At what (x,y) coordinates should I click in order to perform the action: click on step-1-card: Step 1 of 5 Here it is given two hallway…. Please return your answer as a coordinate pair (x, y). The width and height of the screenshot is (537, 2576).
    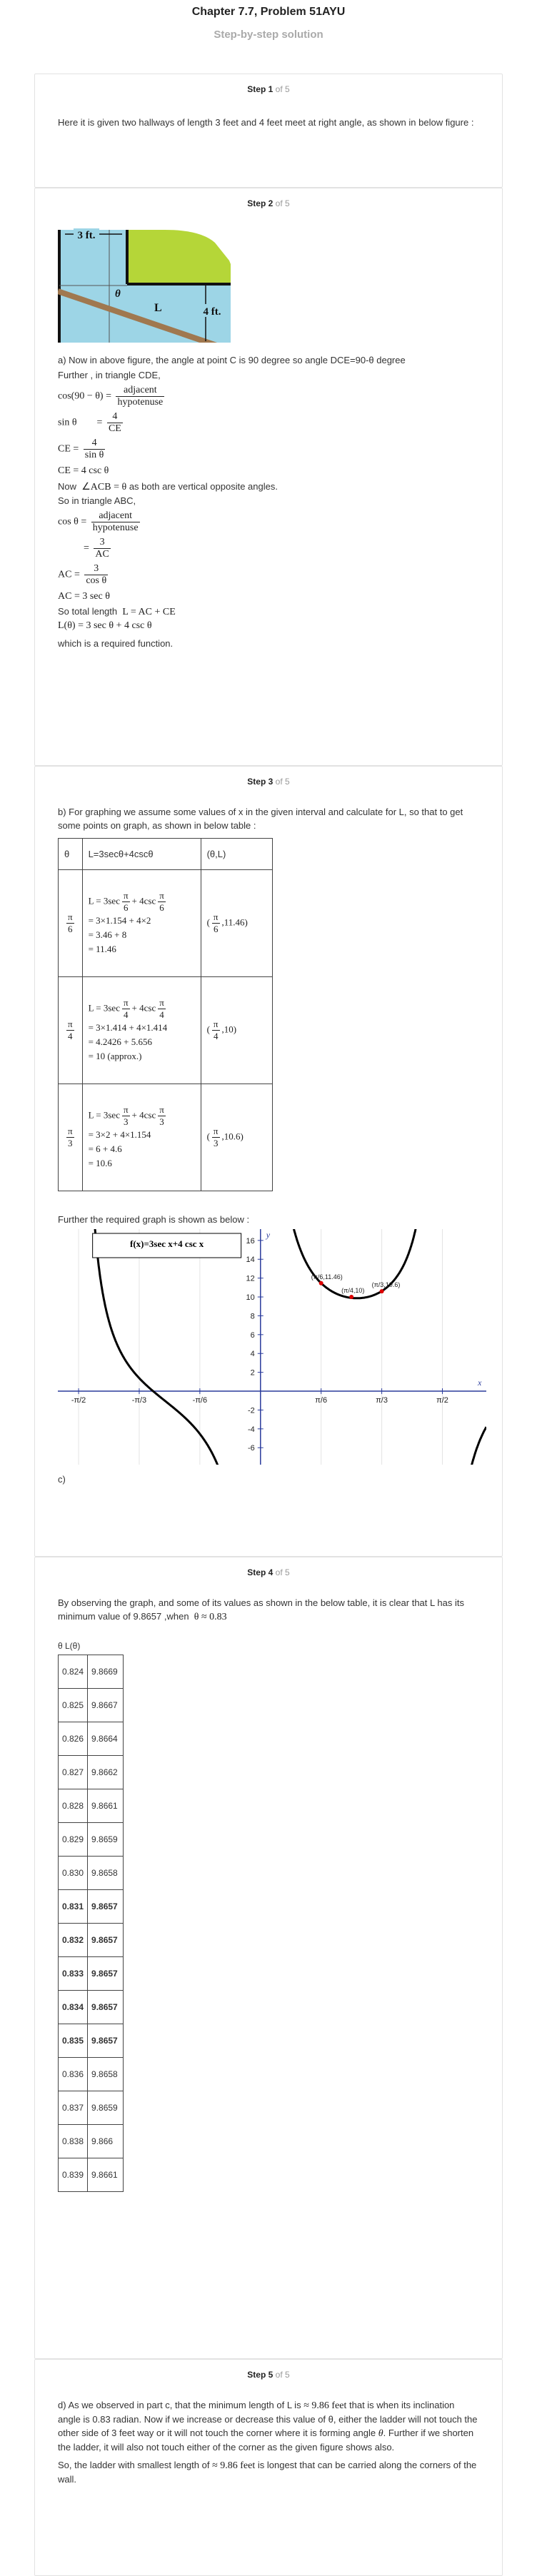
    Looking at the image, I should click on (268, 131).